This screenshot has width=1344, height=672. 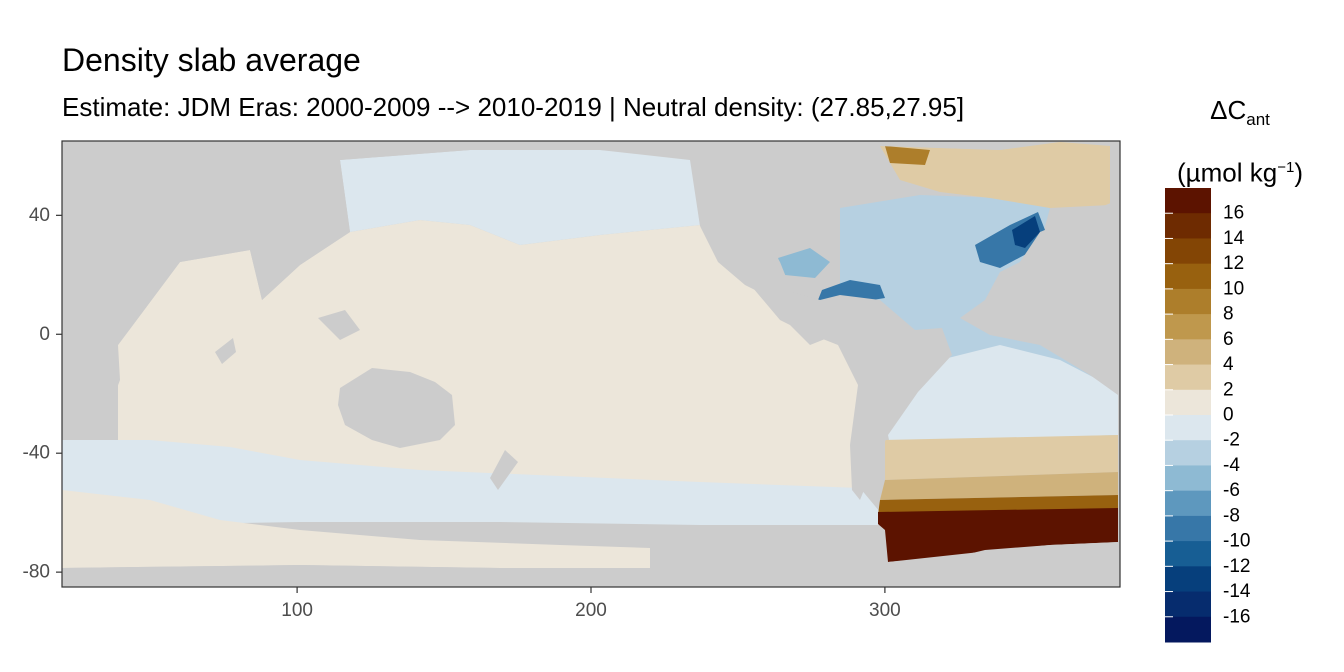 What do you see at coordinates (1286, 168) in the screenshot?
I see `legend-unit-sup: −1` at bounding box center [1286, 168].